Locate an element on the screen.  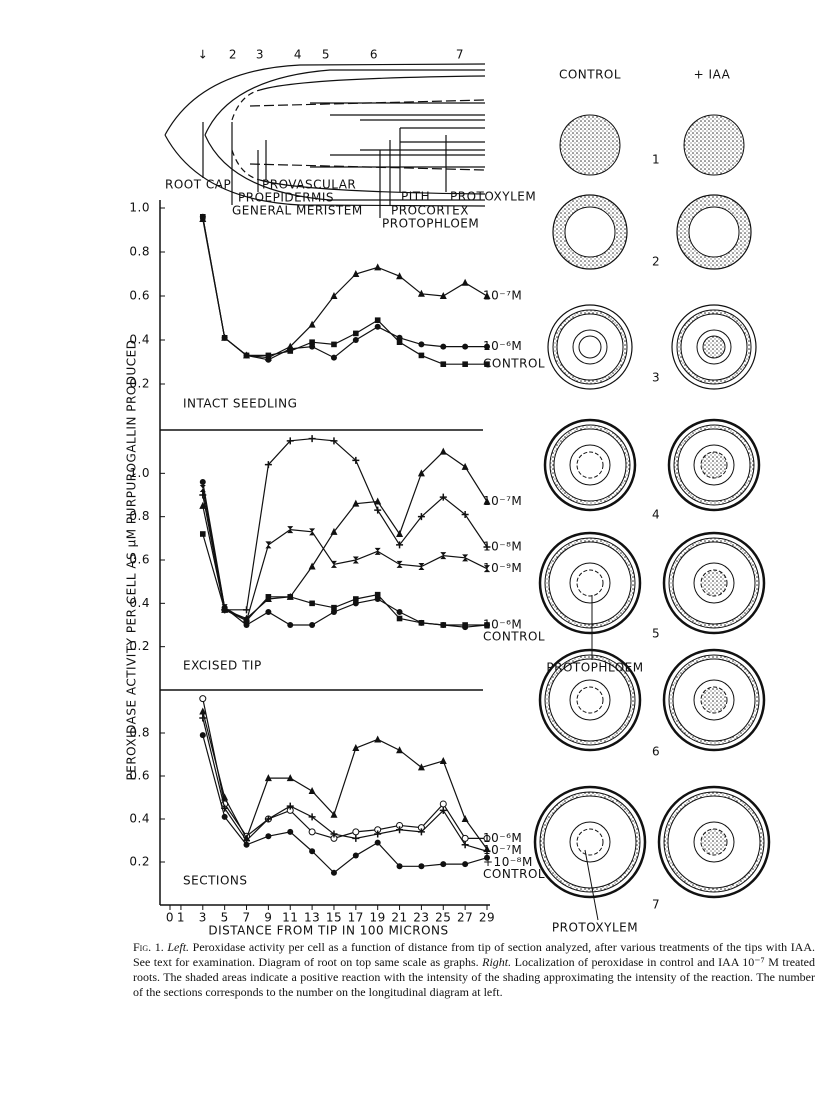
tissue-label: PITH is located at coordinates (415, 197).